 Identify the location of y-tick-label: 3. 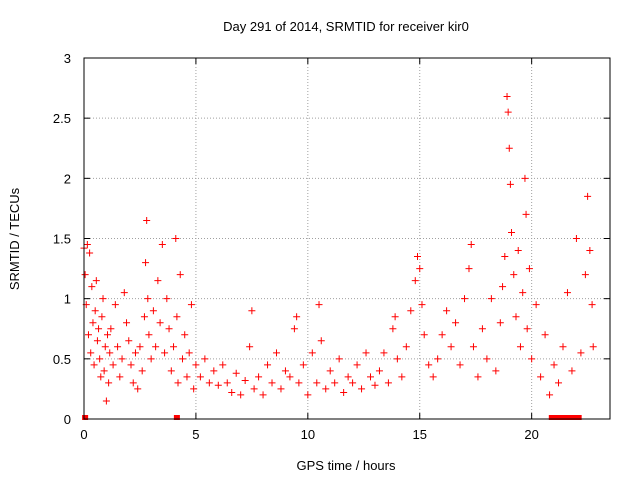
(67, 58).